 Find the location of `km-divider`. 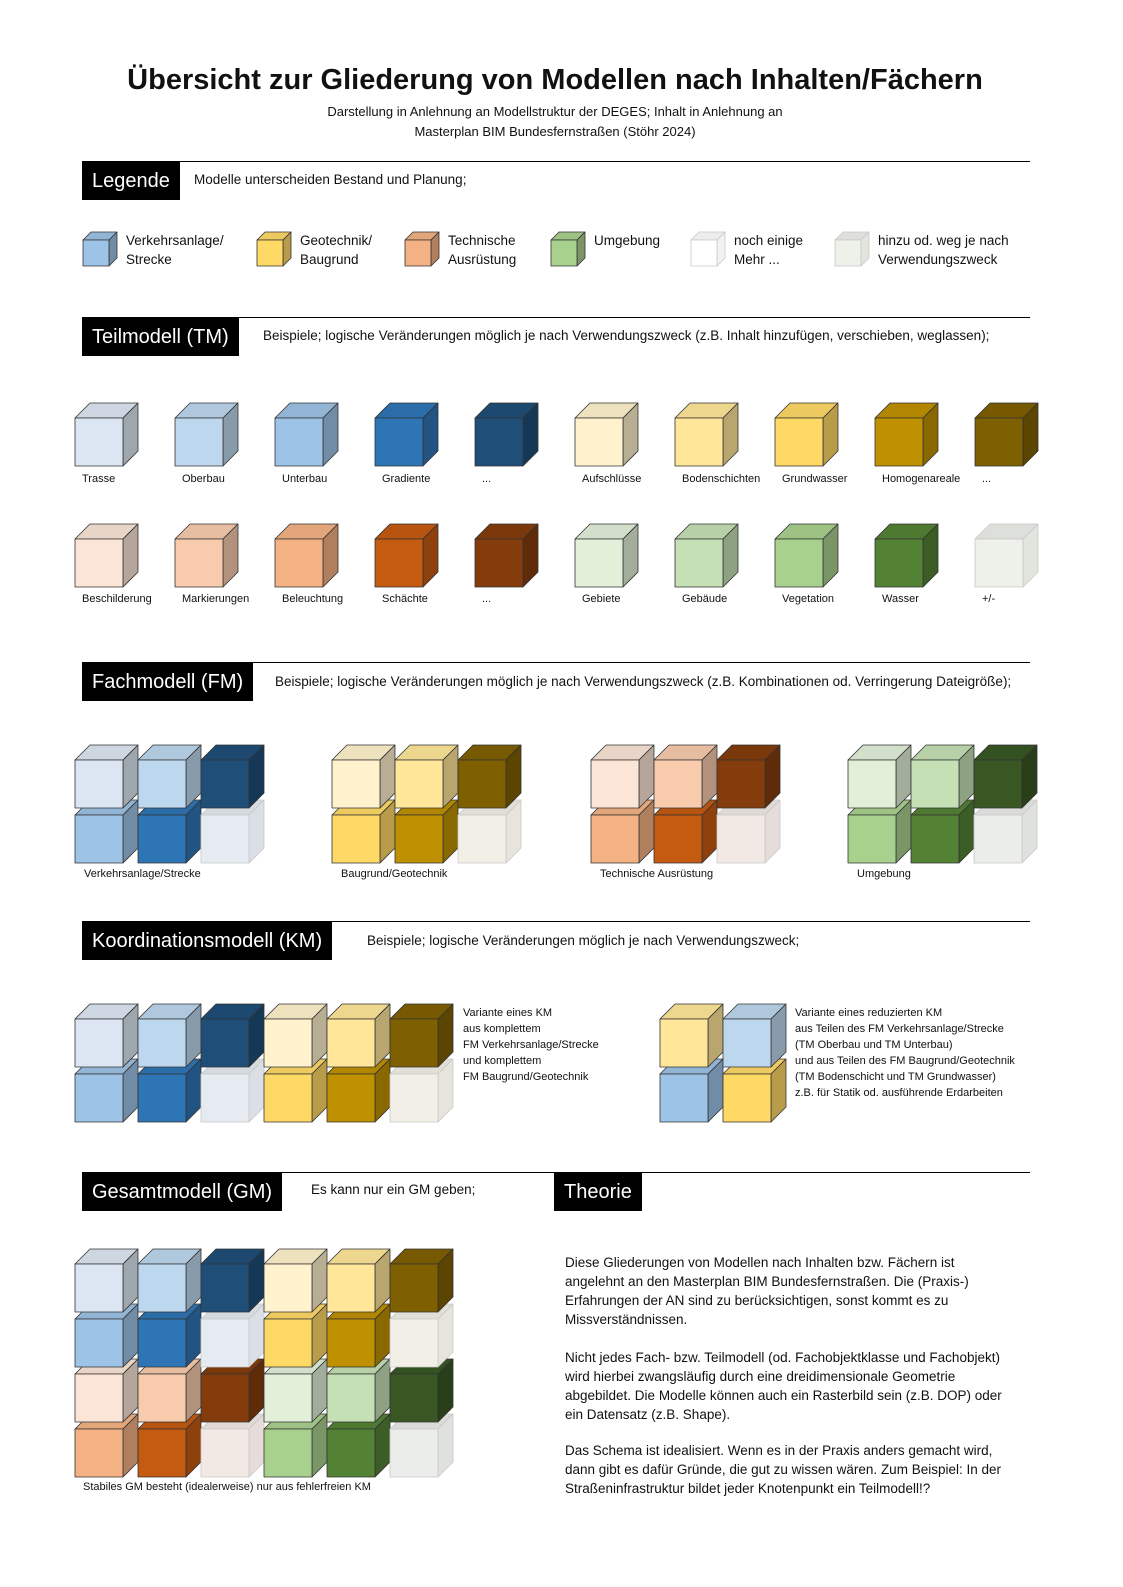

km-divider is located at coordinates (556, 921).